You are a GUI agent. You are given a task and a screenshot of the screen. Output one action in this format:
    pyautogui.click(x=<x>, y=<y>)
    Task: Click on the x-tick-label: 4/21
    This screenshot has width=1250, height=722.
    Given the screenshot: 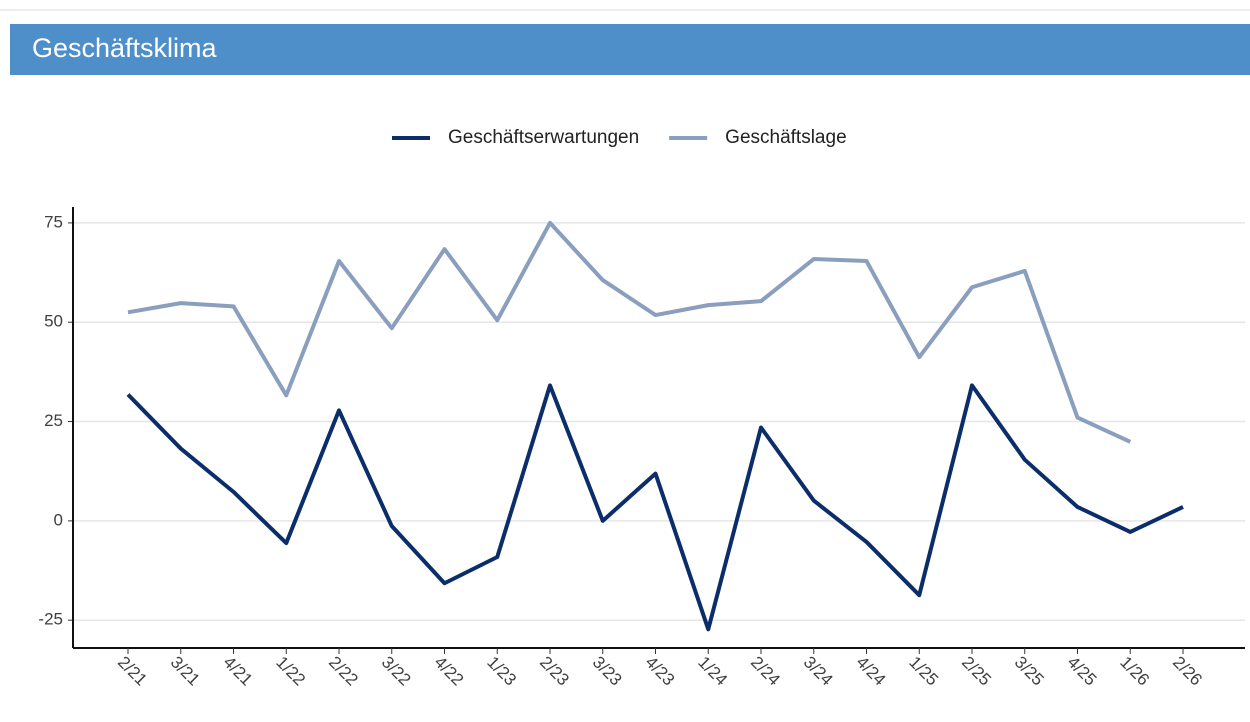 What is the action you would take?
    pyautogui.click(x=238, y=671)
    